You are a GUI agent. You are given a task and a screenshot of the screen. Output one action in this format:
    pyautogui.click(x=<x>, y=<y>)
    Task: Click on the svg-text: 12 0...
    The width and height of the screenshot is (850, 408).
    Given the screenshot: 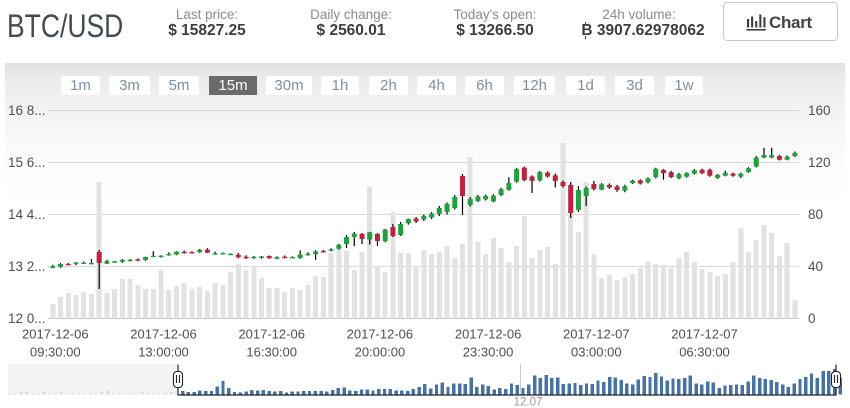 What is the action you would take?
    pyautogui.click(x=27, y=318)
    